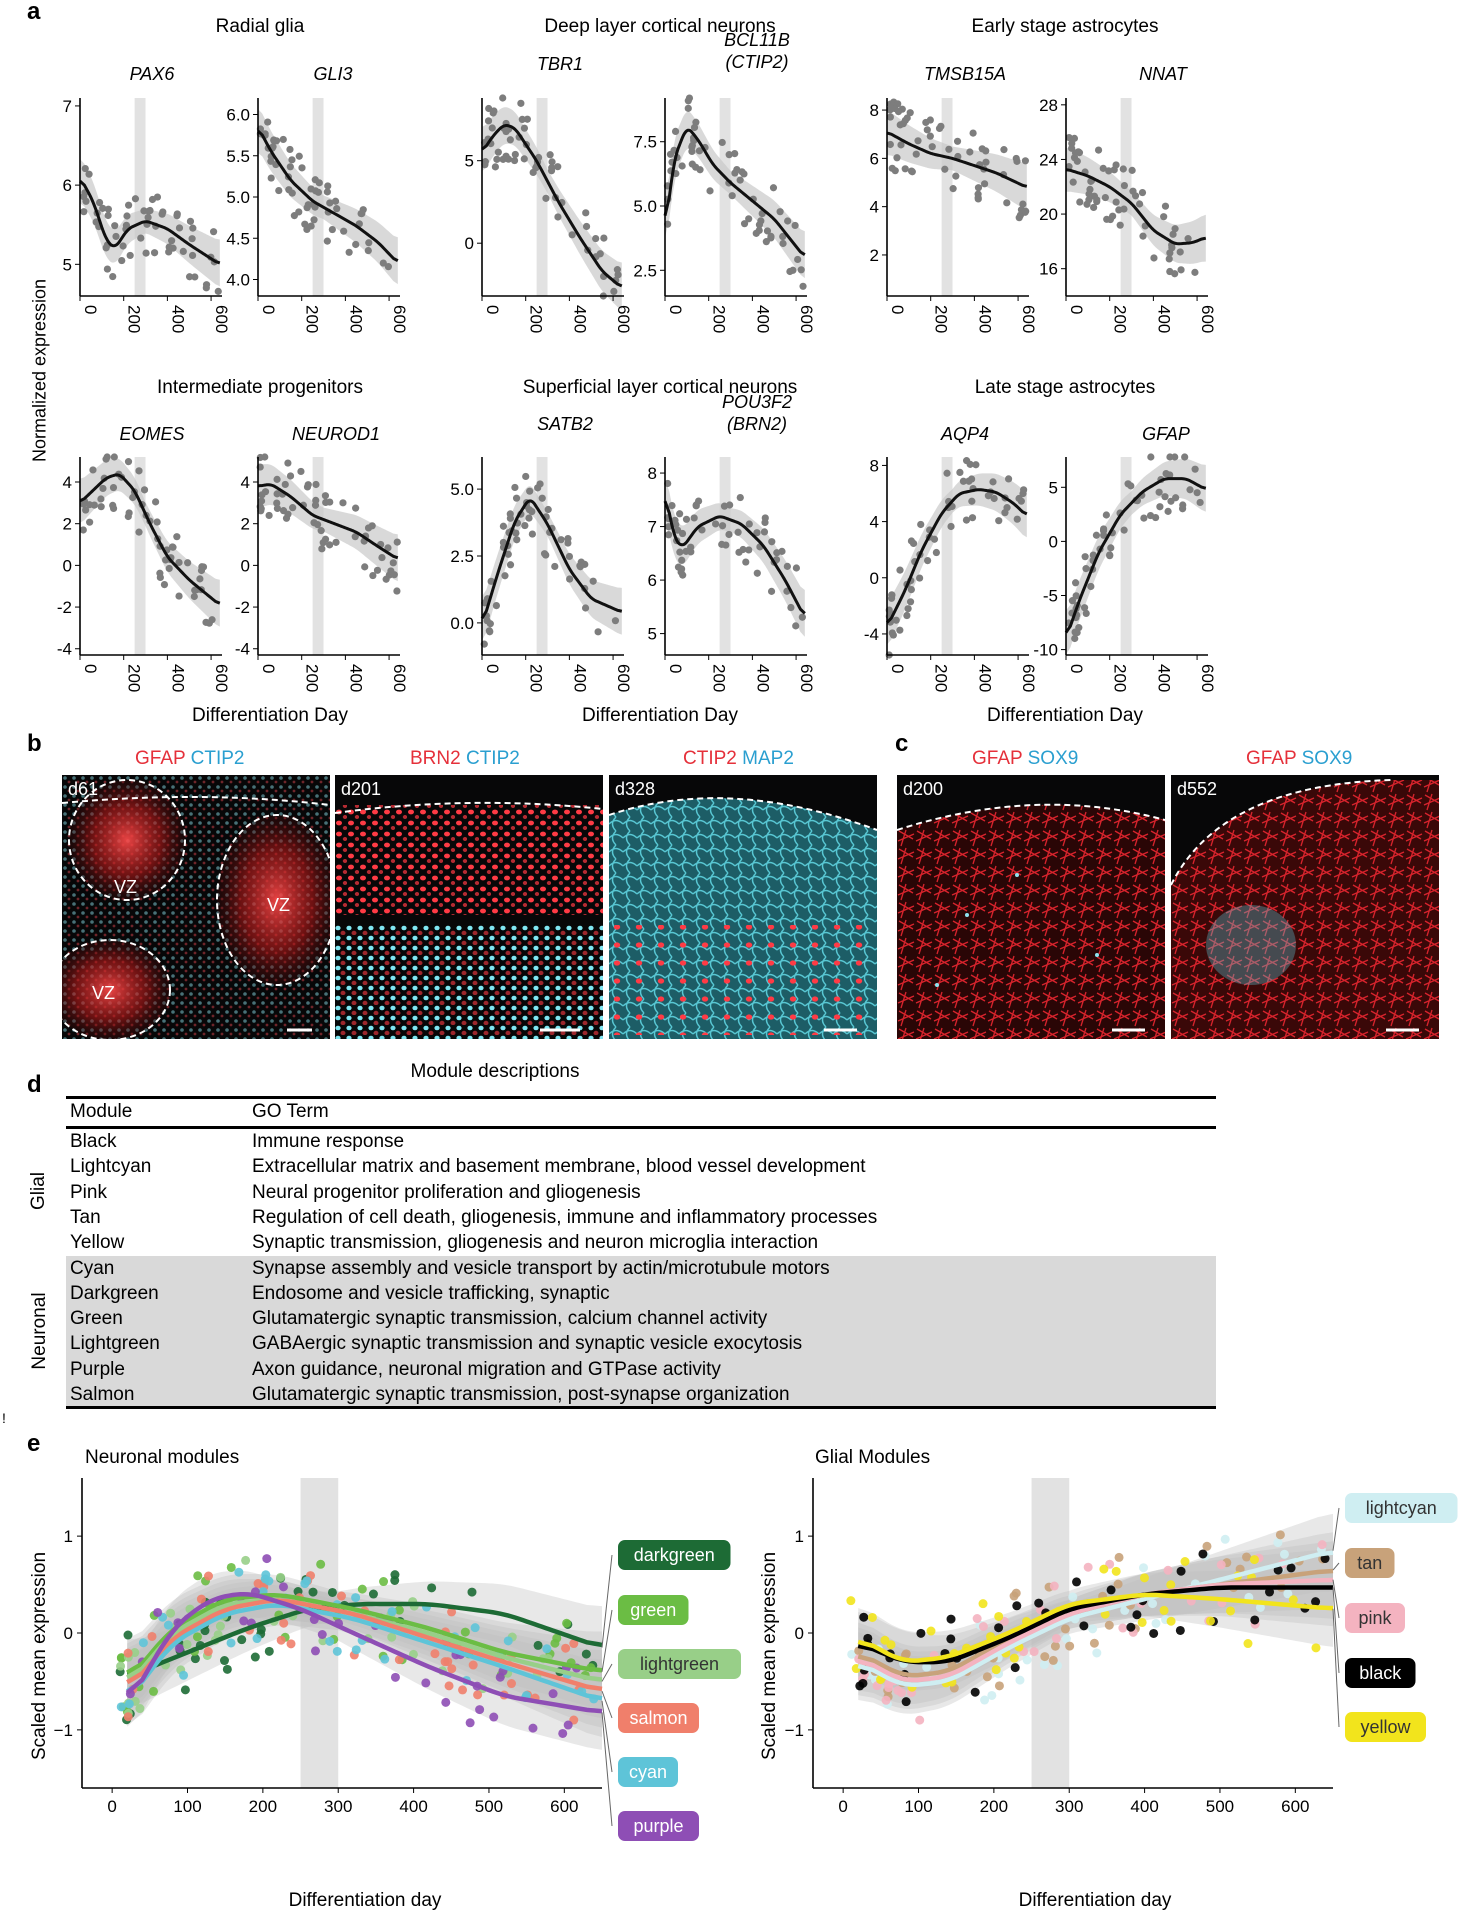  What do you see at coordinates (1305, 907) in the screenshot?
I see `micrograph-d552: d552` at bounding box center [1305, 907].